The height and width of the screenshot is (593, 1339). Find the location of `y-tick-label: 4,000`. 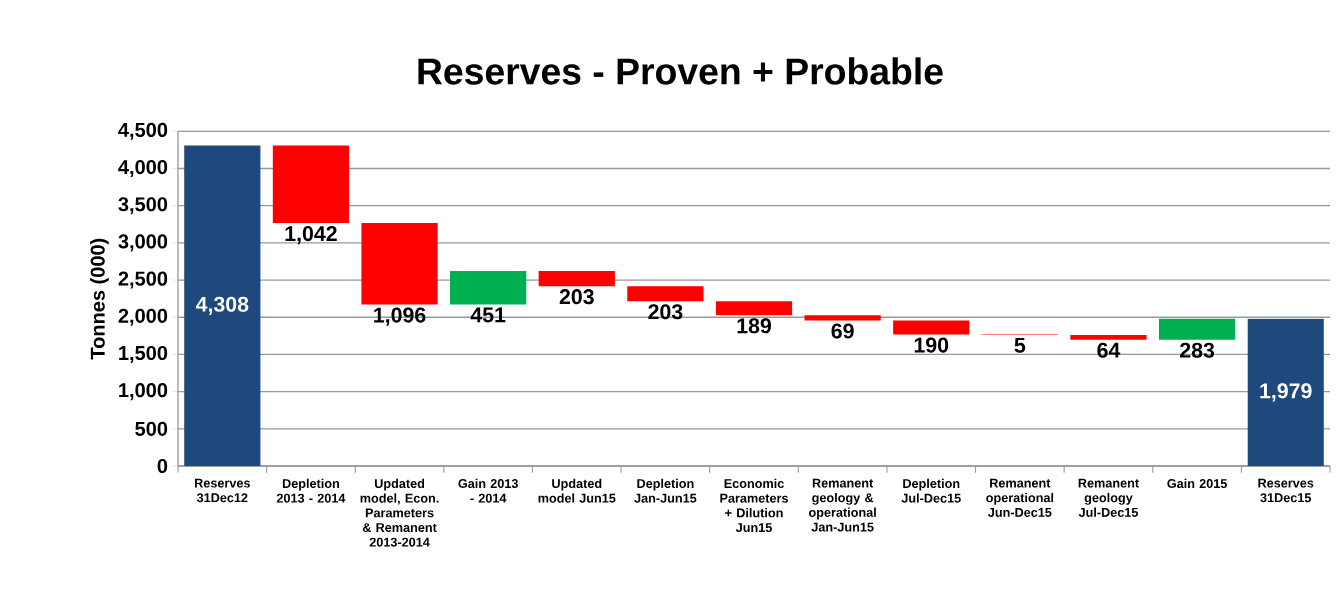

y-tick-label: 4,000 is located at coordinates (143, 168).